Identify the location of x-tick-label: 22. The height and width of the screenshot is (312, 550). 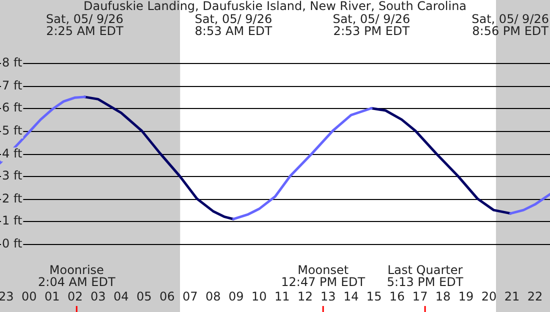
(535, 296).